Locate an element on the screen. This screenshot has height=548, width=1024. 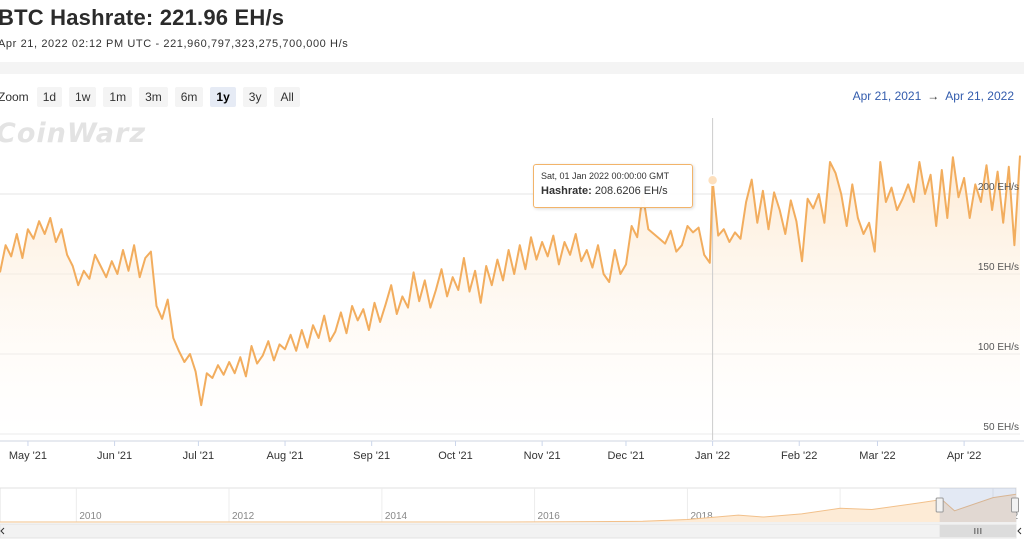
zoom-bar: Zoom 1d 1w 1m 3m 6m 1y 3y All is located at coordinates (153, 97).